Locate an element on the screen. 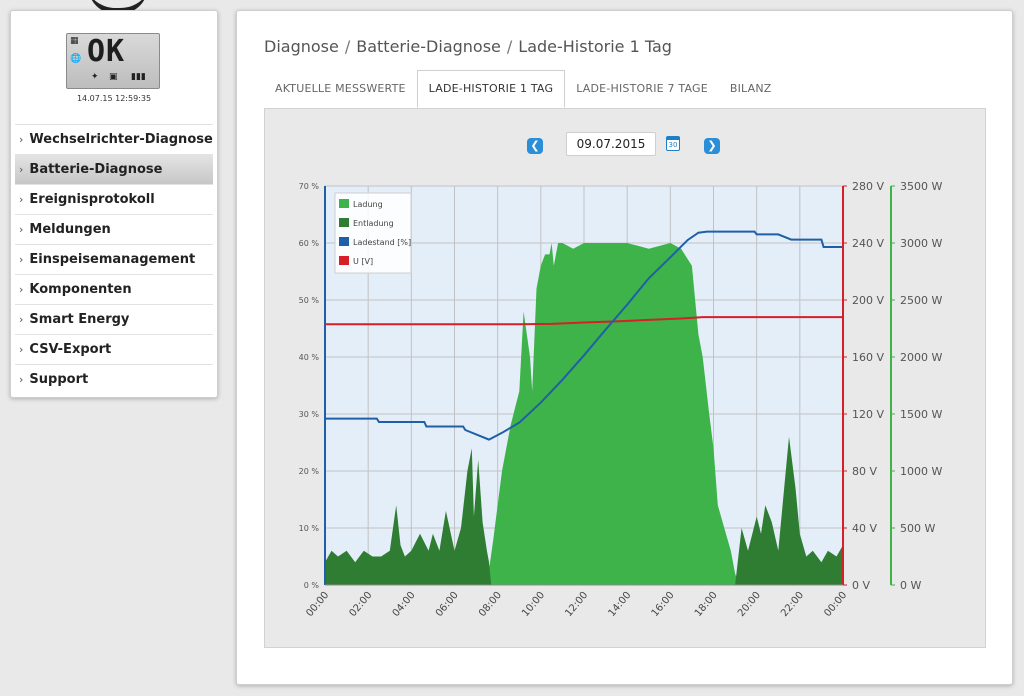 The height and width of the screenshot is (696, 1024). tab-aktuelle-messwerte: AKTUELLE MESSWERTE is located at coordinates (340, 88).